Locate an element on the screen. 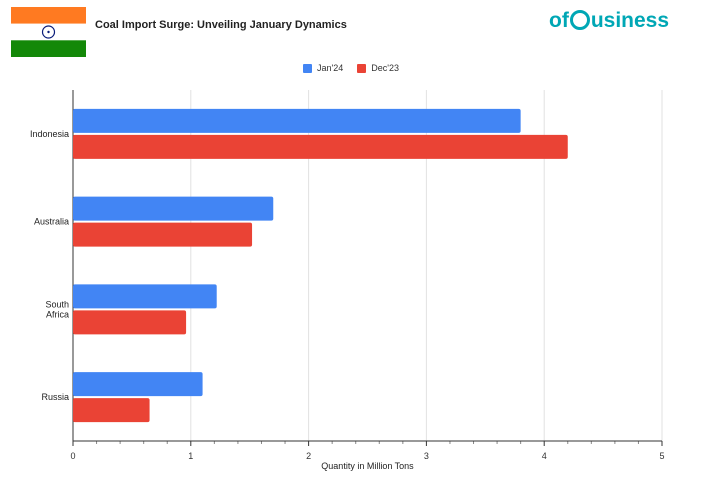 Image resolution: width=702 pixels, height=482 pixels. chart-legend: Jan'24 Dec'23 is located at coordinates (351, 68).